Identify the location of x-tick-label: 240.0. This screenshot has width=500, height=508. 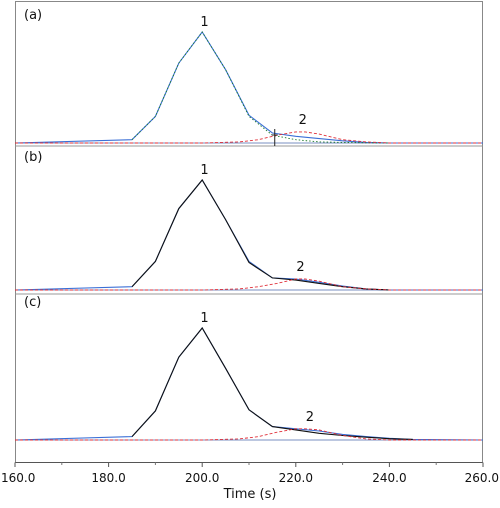
(389, 478).